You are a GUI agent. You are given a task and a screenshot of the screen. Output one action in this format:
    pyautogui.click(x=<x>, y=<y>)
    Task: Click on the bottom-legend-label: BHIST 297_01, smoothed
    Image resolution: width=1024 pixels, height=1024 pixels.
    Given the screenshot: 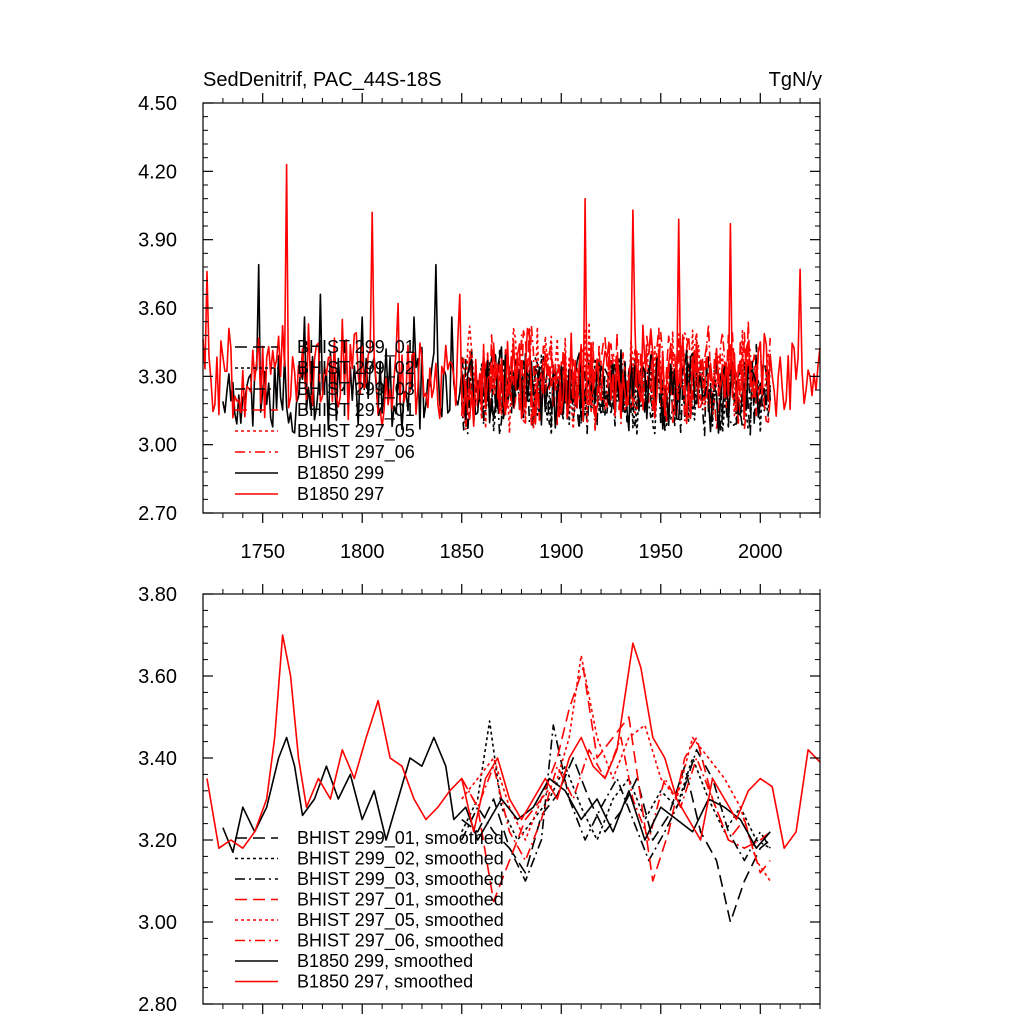 What is the action you would take?
    pyautogui.click(x=400, y=900)
    